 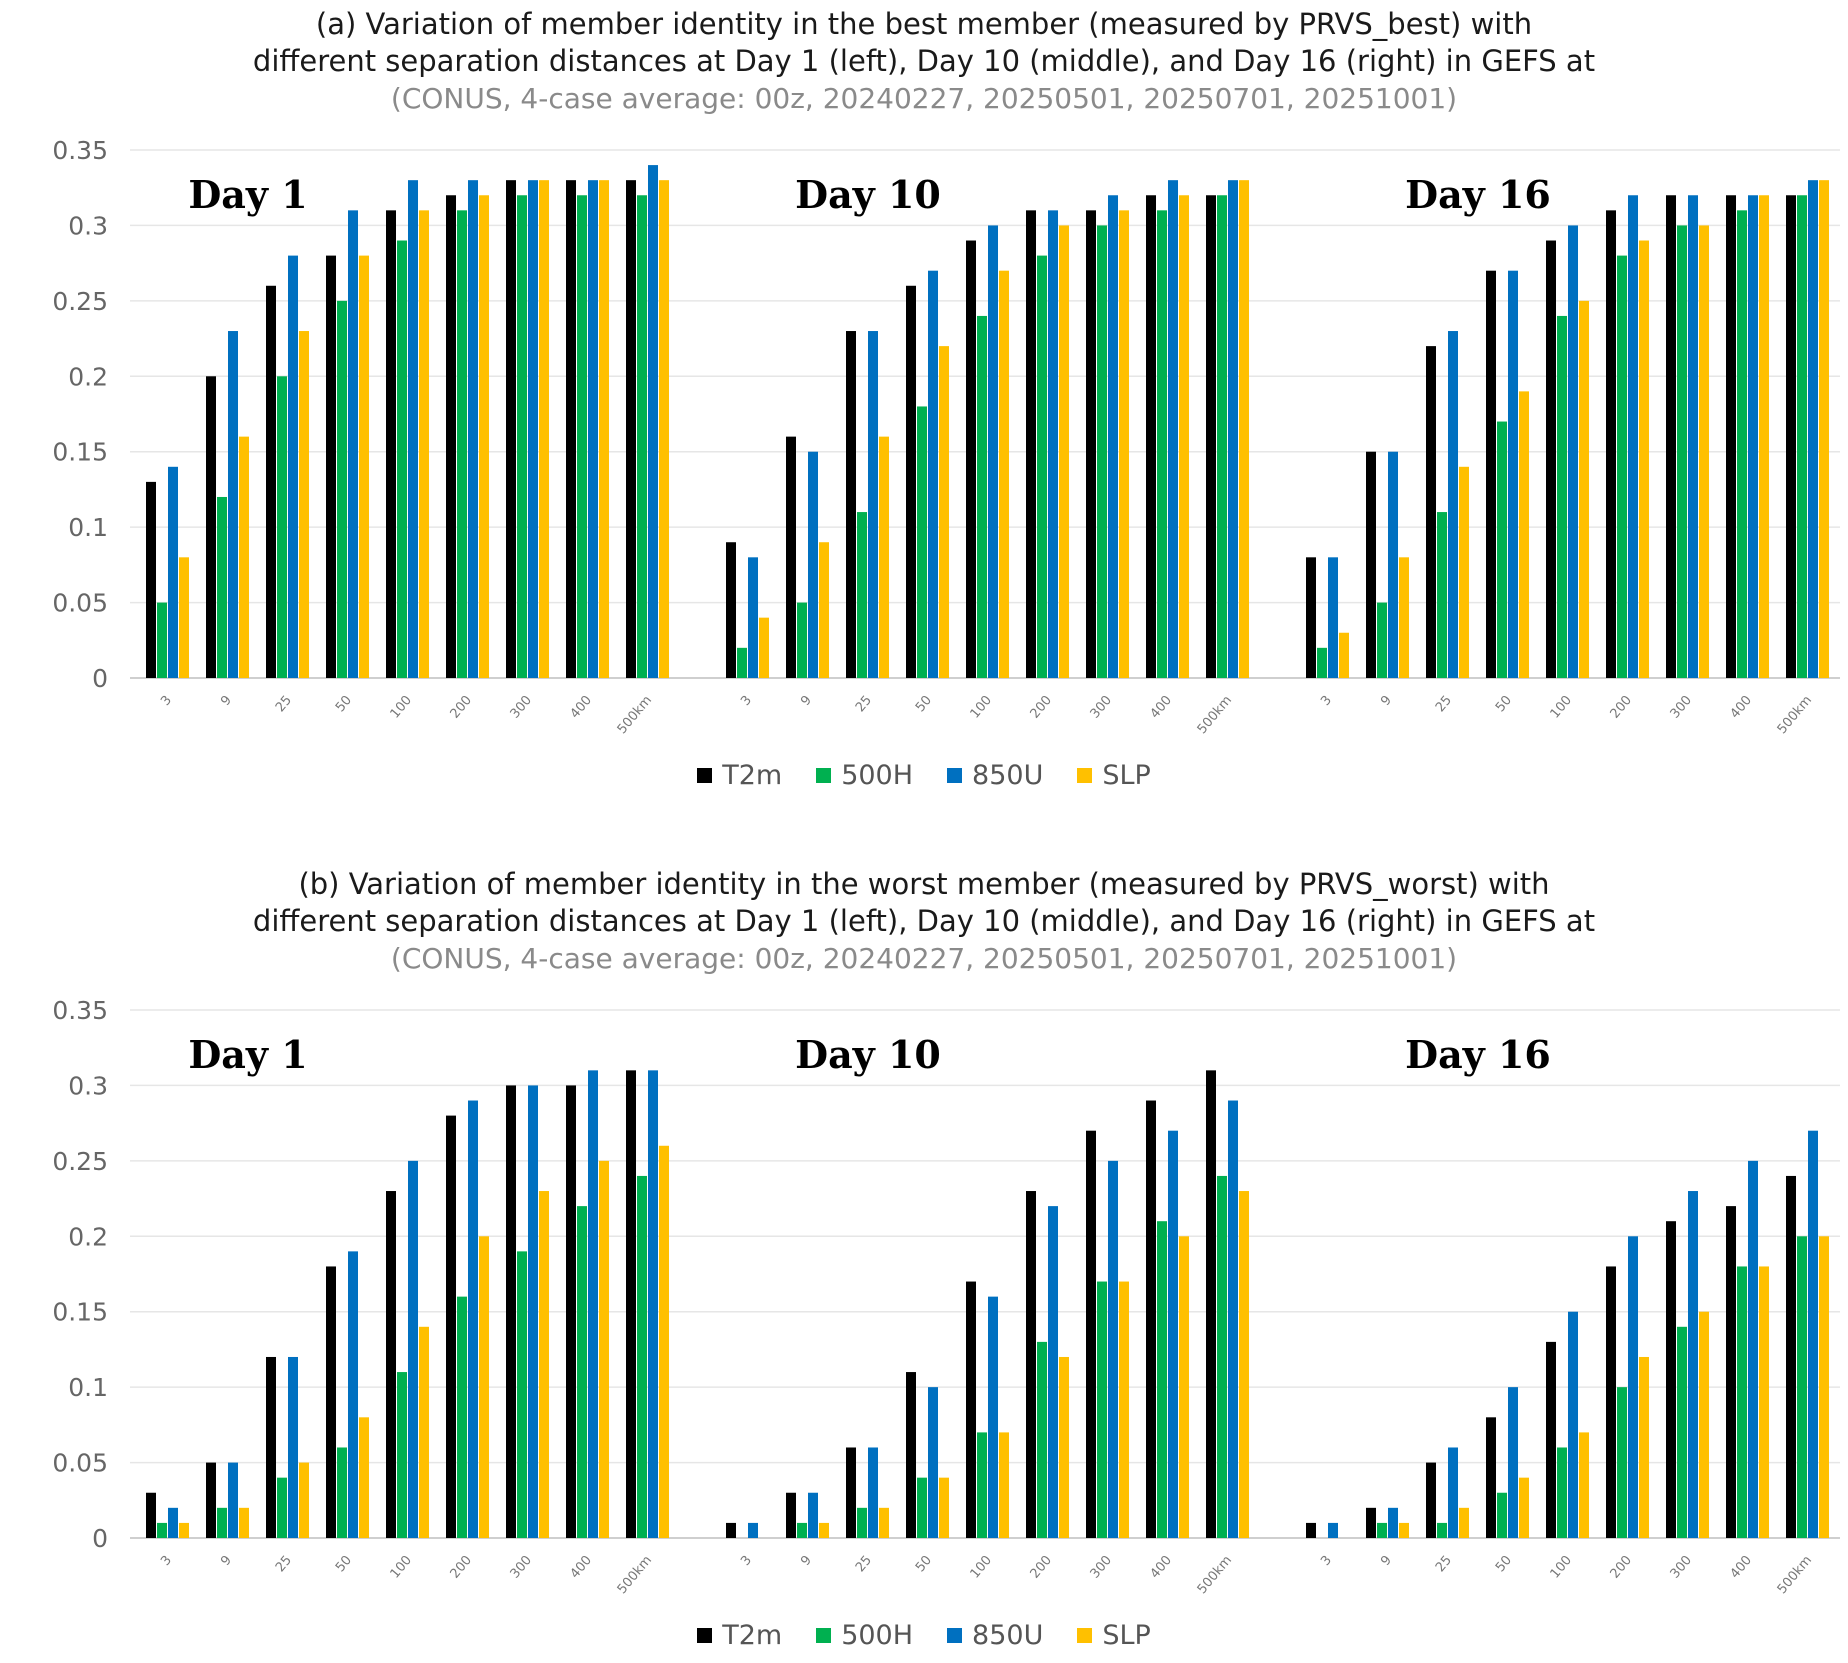 What do you see at coordinates (80, 1161) in the screenshot?
I see `y-tick-label: 0.25` at bounding box center [80, 1161].